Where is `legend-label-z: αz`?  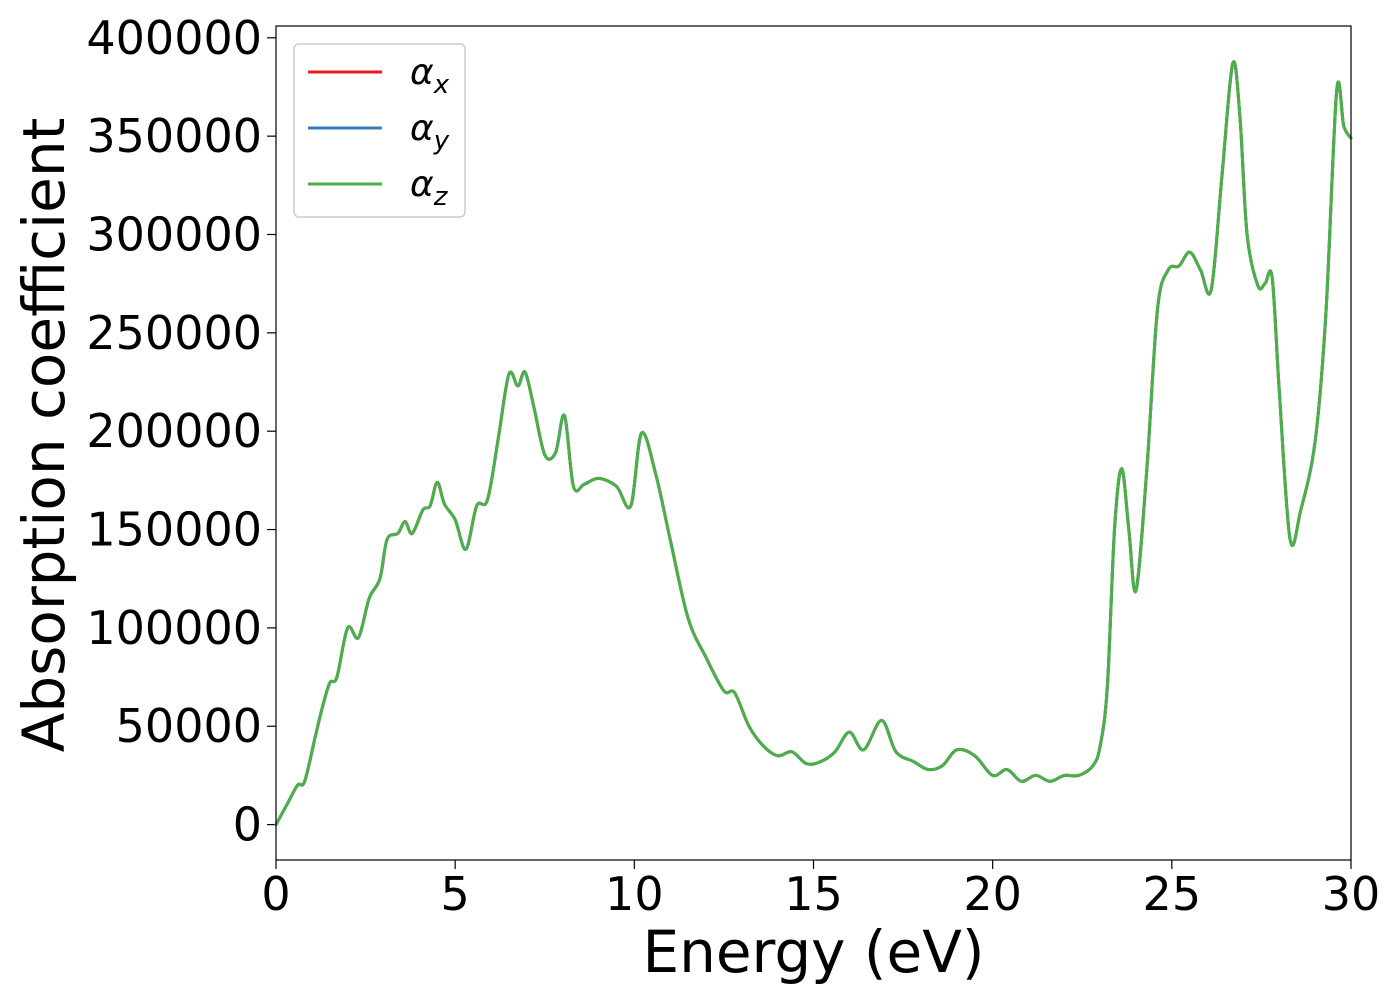 legend-label-z: αz is located at coordinates (429, 188).